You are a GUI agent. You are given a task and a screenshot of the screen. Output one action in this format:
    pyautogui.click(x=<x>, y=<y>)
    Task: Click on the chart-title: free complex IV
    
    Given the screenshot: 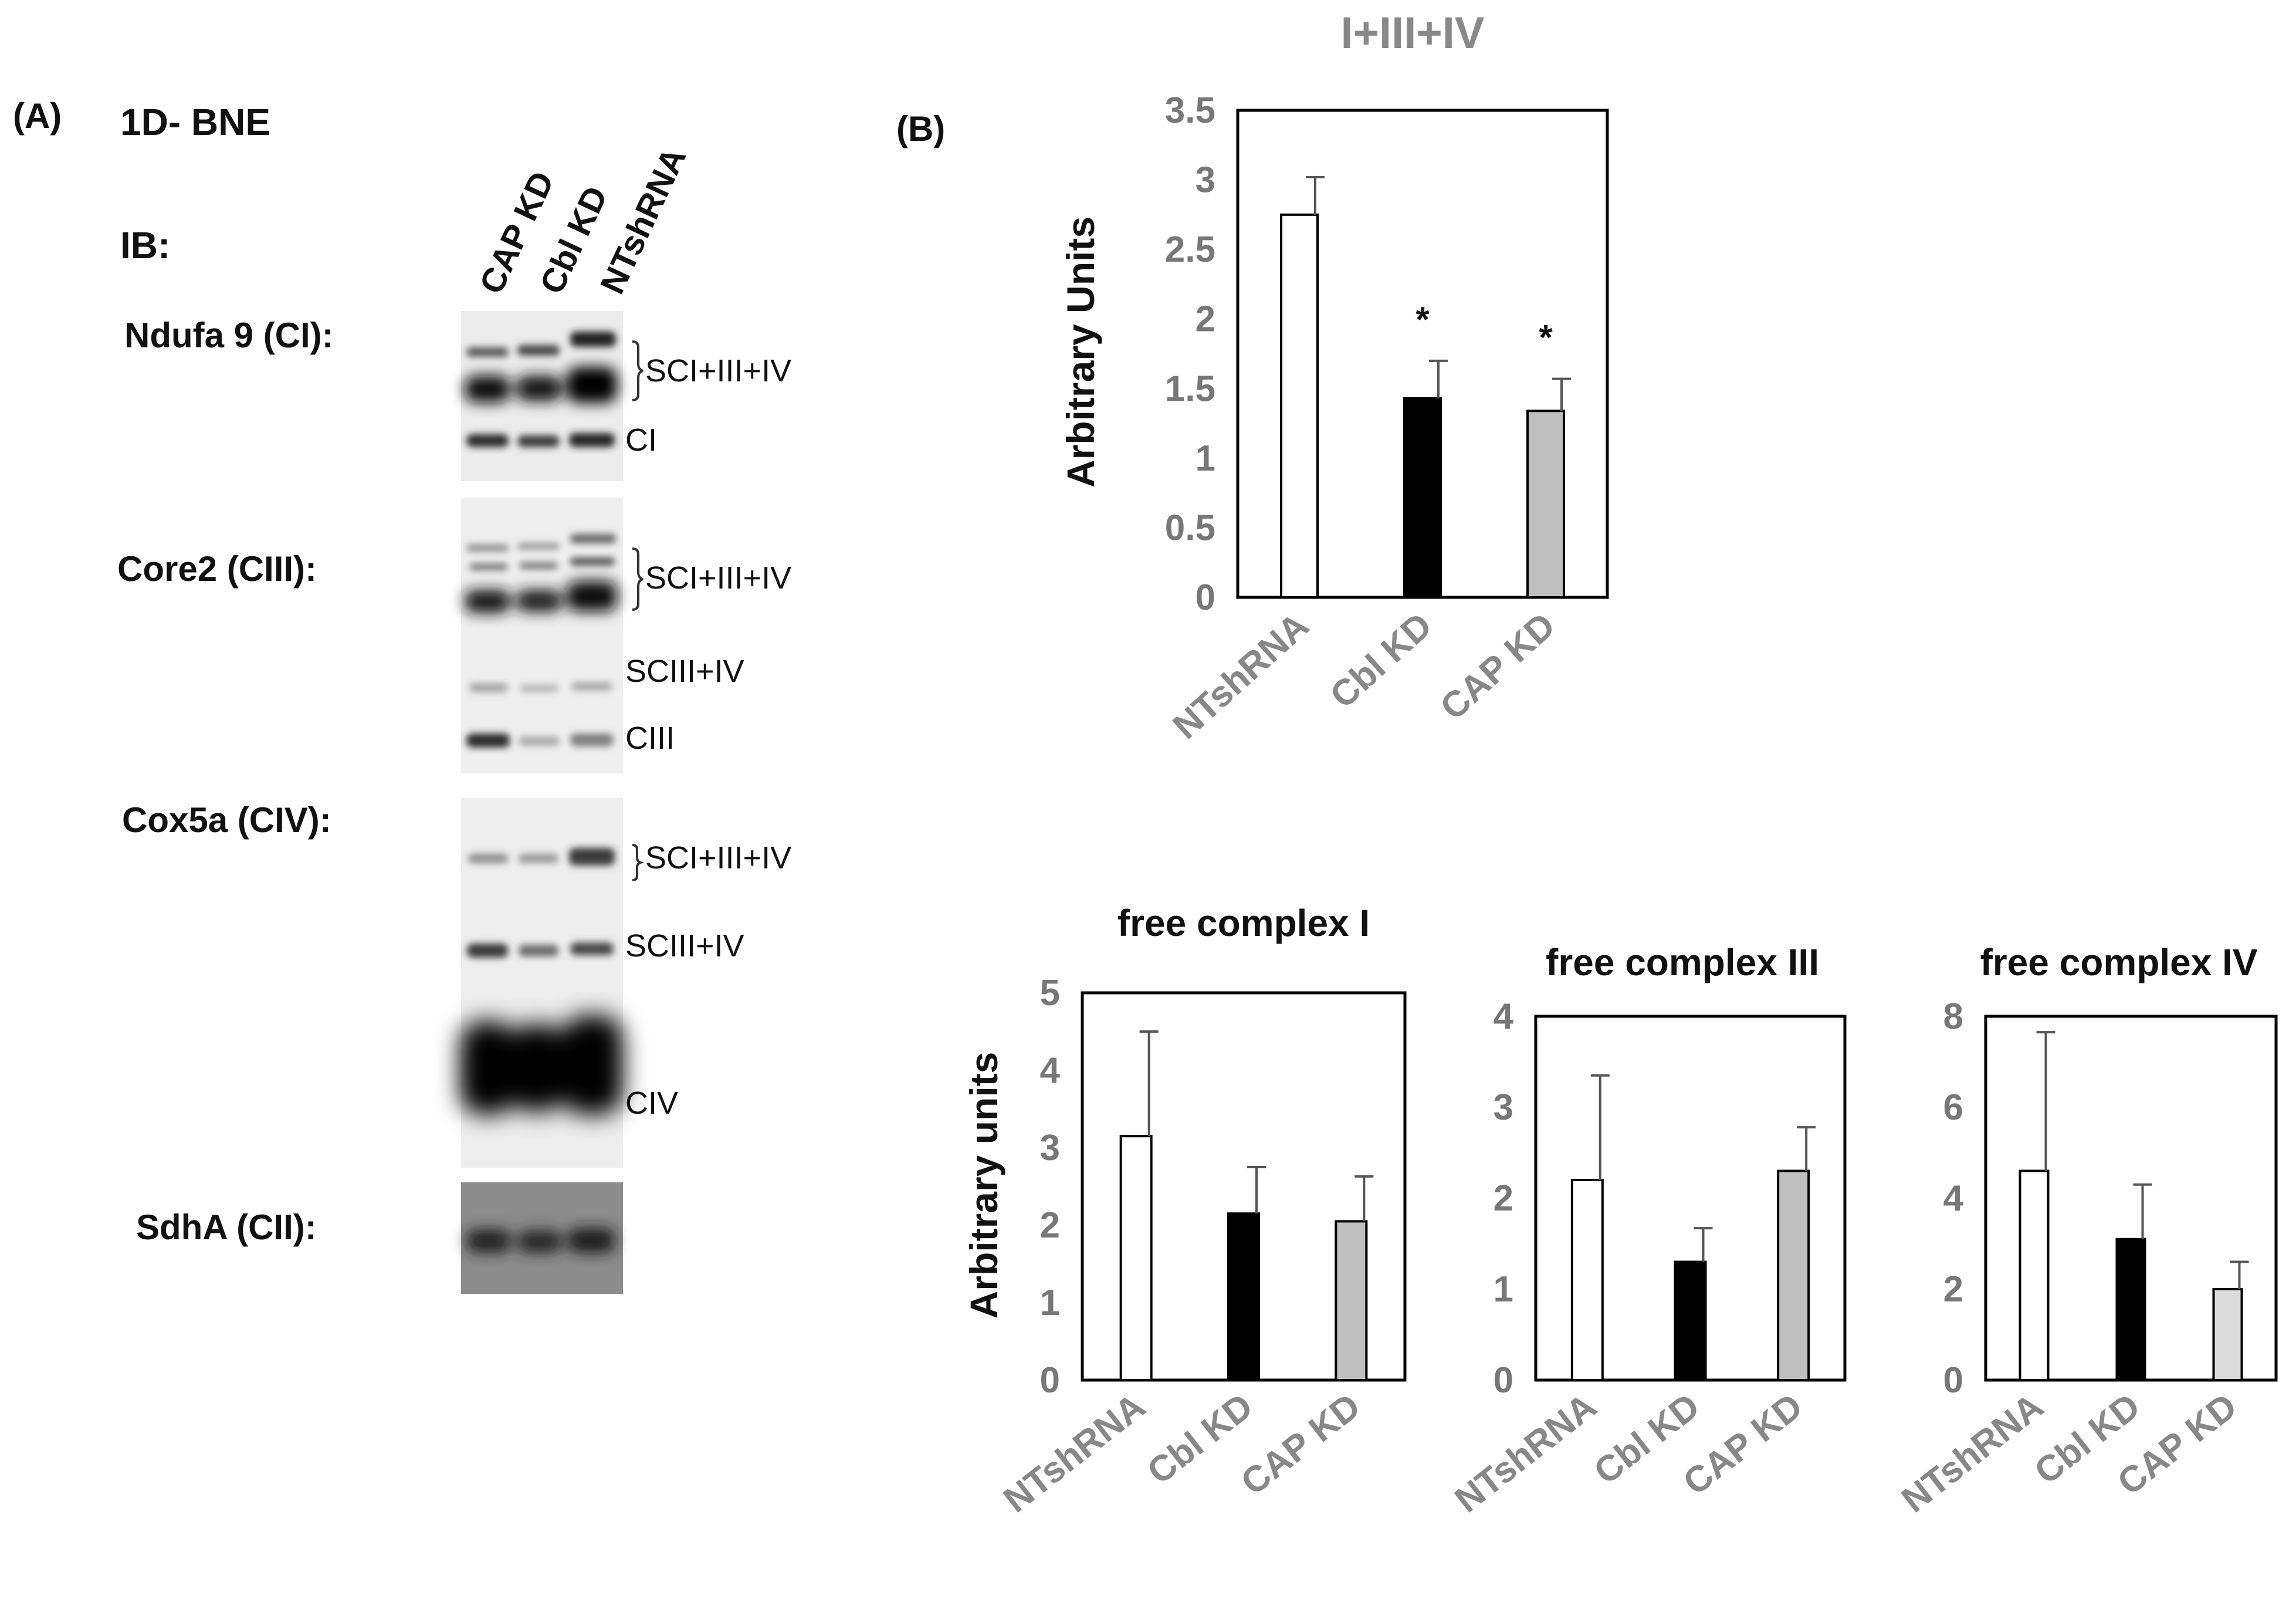 What is the action you would take?
    pyautogui.click(x=2118, y=962)
    